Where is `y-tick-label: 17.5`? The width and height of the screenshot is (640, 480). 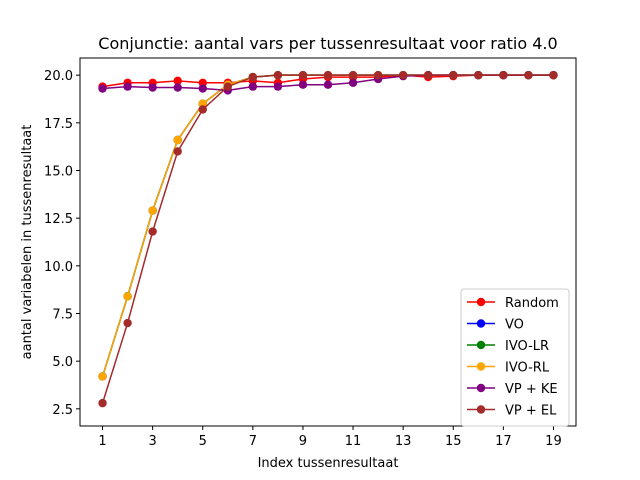 y-tick-label: 17.5 is located at coordinates (58, 124).